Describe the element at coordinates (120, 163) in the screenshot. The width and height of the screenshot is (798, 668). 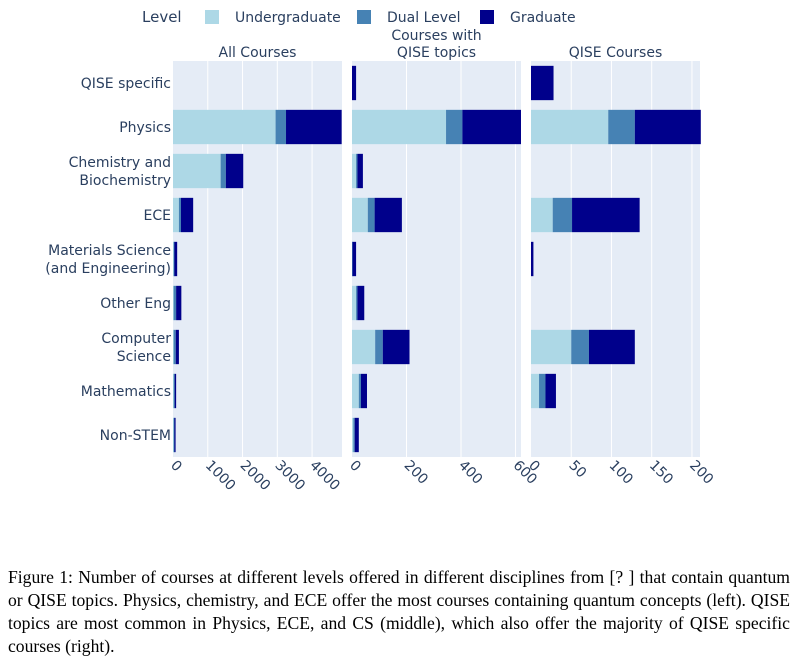
I see `y-tick-label: Chemistry and` at that location.